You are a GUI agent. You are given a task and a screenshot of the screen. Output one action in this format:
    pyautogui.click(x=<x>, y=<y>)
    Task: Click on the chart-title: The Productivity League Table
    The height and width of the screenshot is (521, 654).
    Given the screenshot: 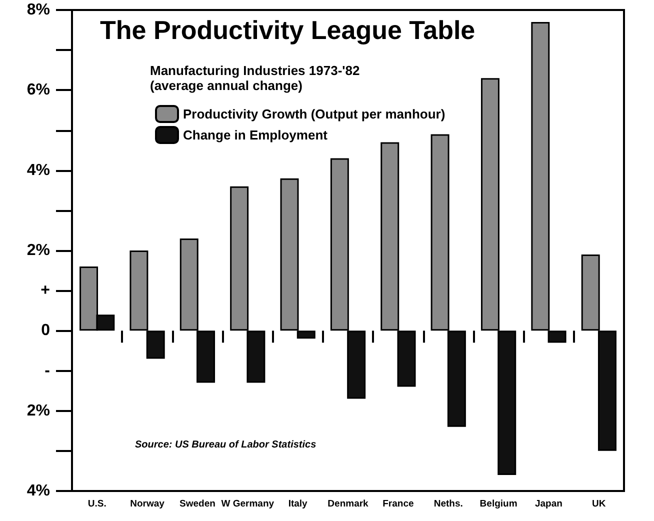 What is the action you would take?
    pyautogui.click(x=288, y=30)
    